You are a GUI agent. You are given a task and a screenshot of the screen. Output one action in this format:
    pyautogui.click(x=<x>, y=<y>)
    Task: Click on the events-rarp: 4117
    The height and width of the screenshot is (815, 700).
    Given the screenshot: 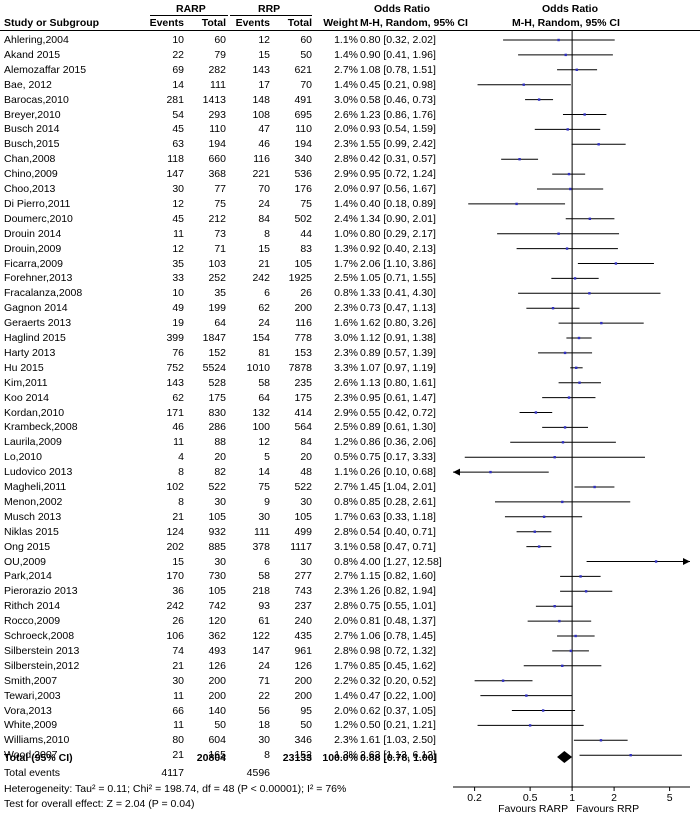 What is the action you would take?
    pyautogui.click(x=172, y=773)
    